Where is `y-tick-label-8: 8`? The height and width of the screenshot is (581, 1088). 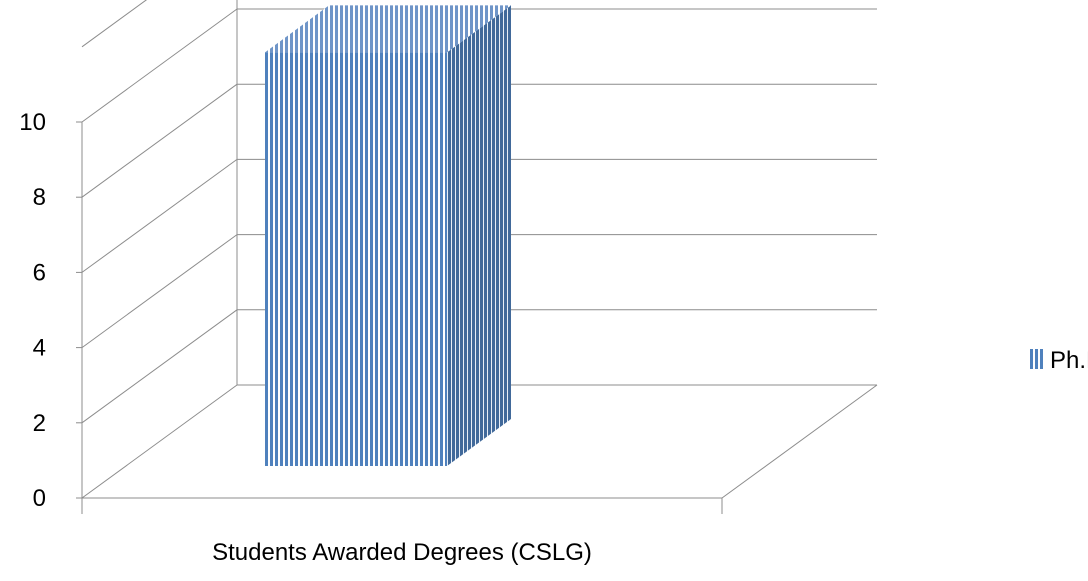
y-tick-label-8: 8 is located at coordinates (39, 197).